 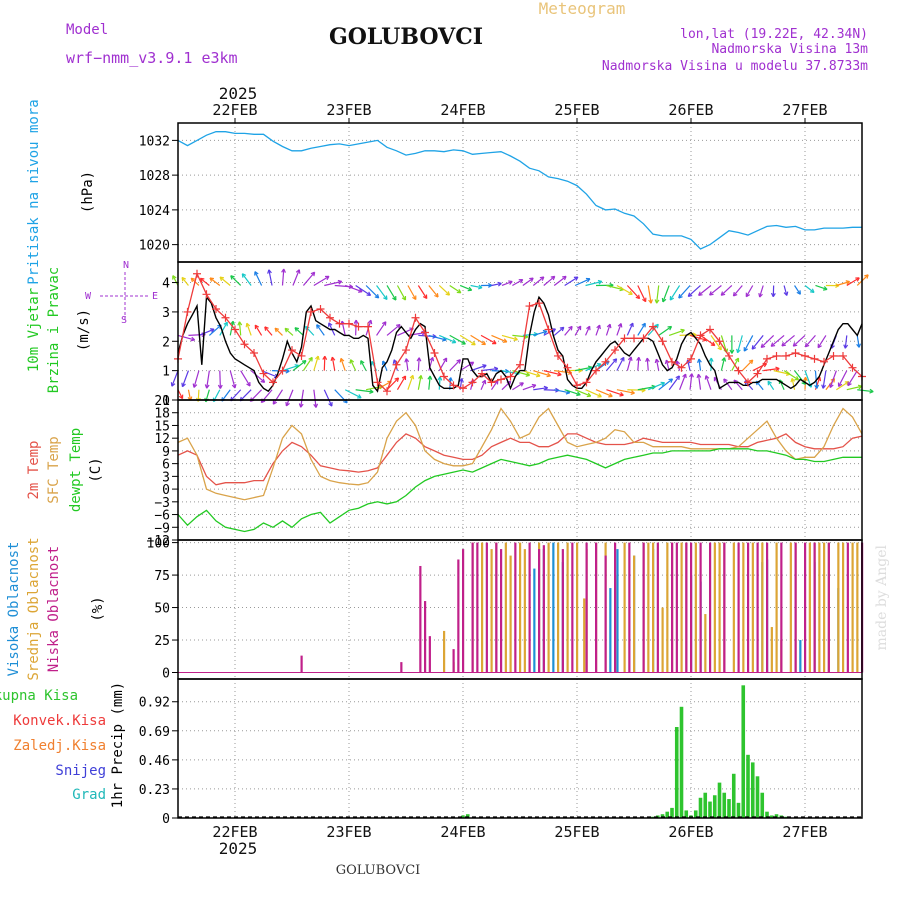 What do you see at coordinates (520, 454) in the screenshot?
I see `series-line` at bounding box center [520, 454].